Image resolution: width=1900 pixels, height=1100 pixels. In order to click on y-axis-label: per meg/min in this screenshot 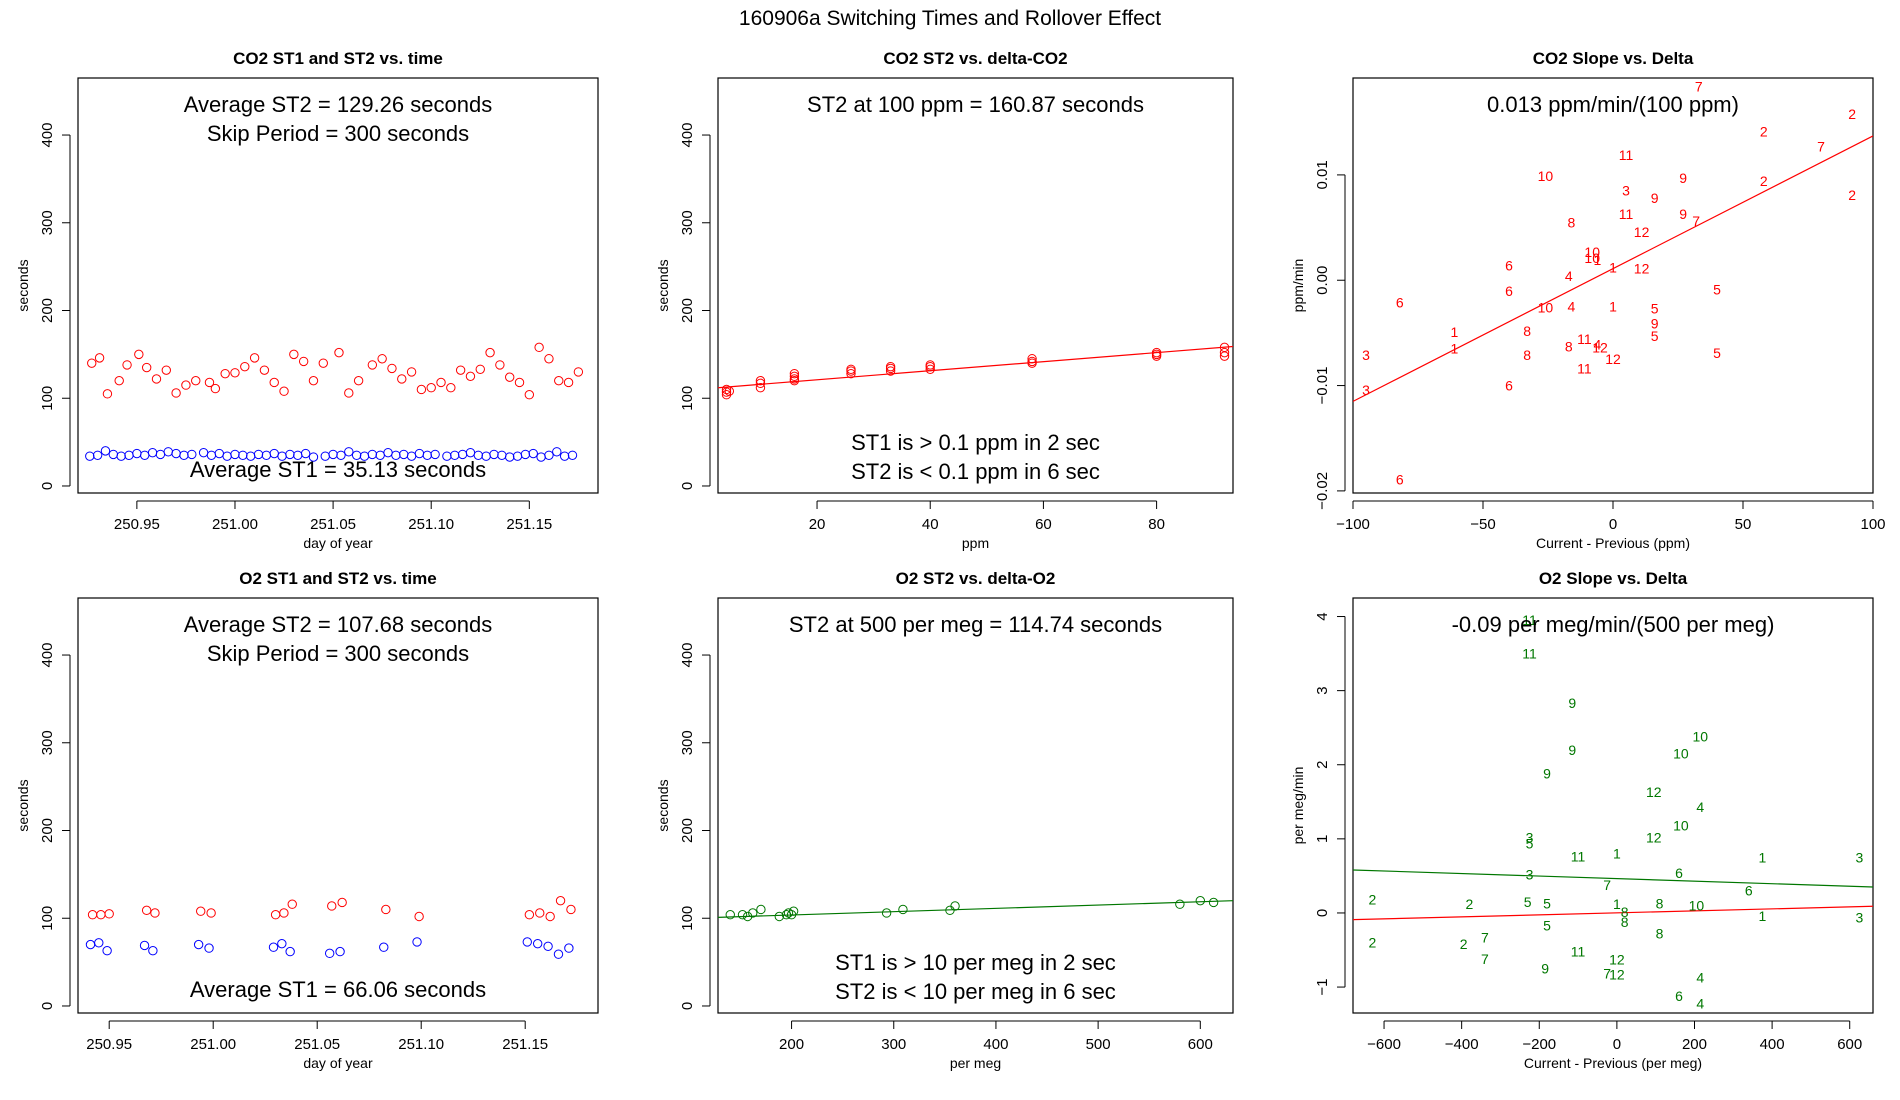, I will do `click(1298, 806)`.